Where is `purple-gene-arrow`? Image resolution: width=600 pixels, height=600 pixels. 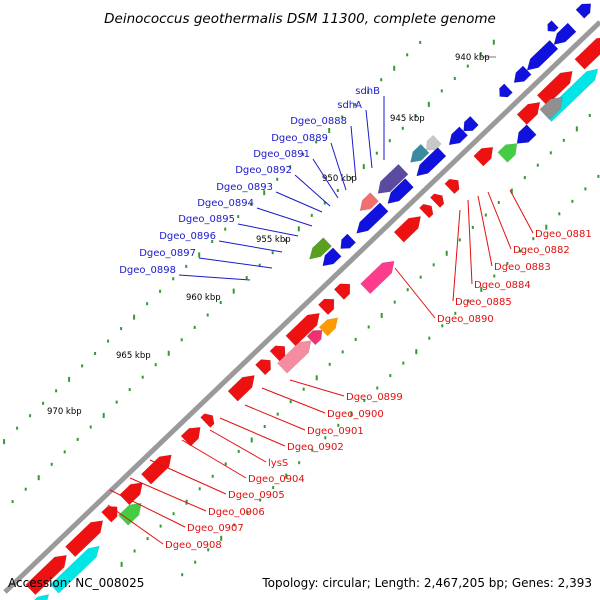 purple-gene-arrow is located at coordinates (393, 178).